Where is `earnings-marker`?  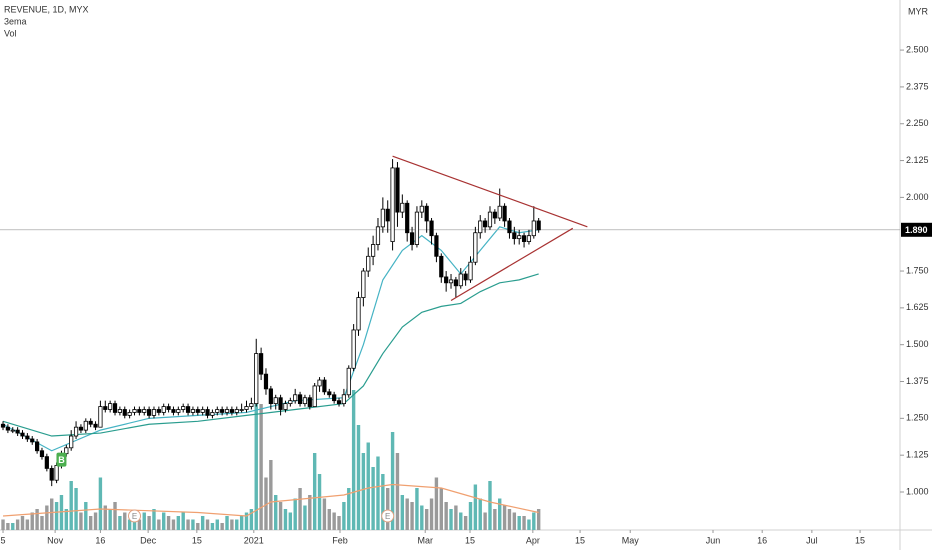
earnings-marker is located at coordinates (134, 516).